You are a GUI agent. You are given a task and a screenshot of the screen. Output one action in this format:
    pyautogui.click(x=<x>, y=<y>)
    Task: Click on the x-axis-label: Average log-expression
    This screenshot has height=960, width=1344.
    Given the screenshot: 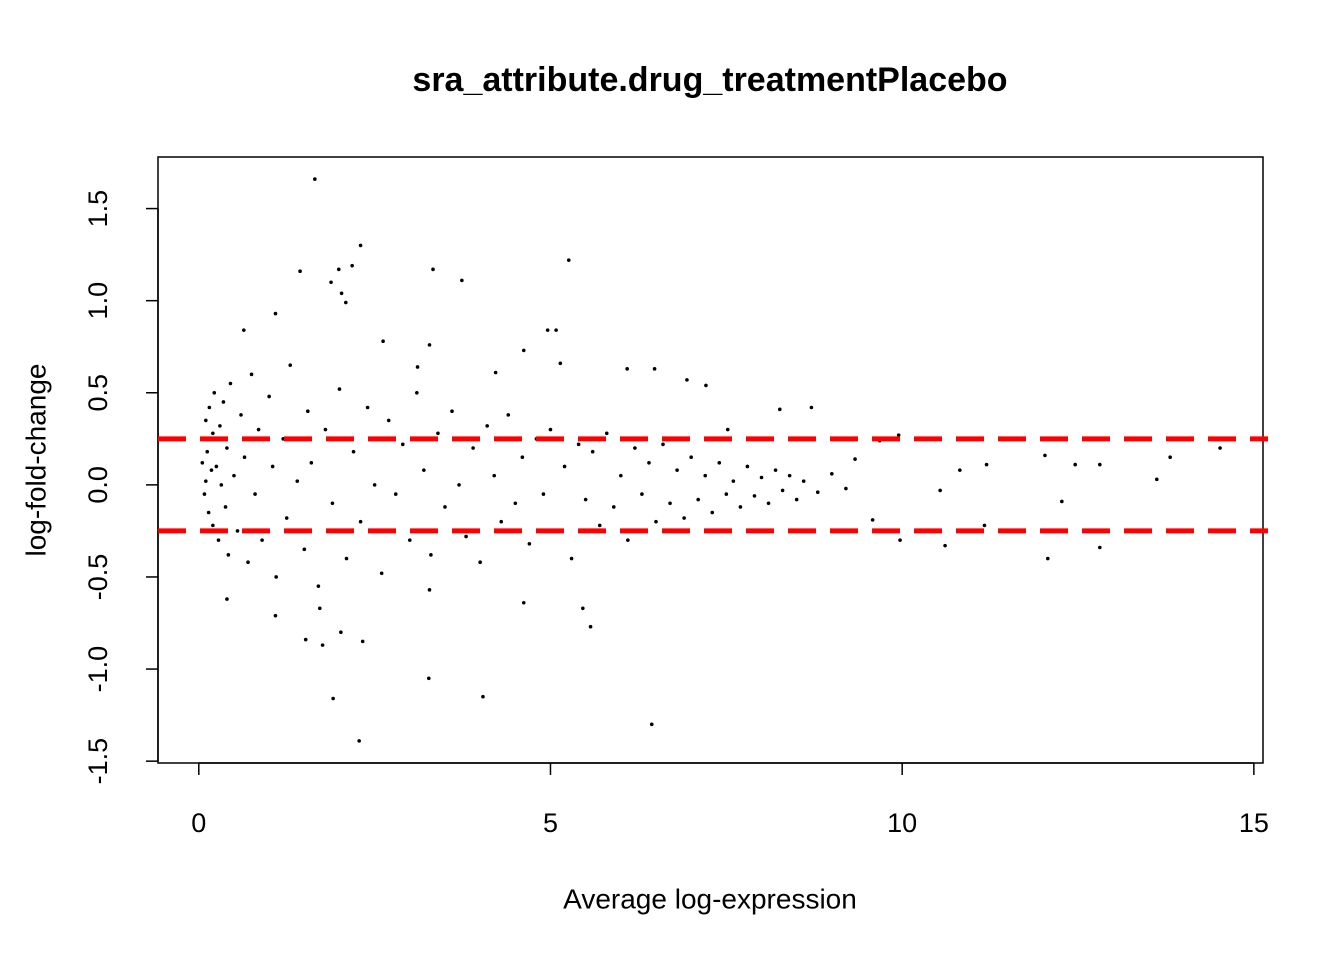 What is the action you would take?
    pyautogui.click(x=710, y=898)
    